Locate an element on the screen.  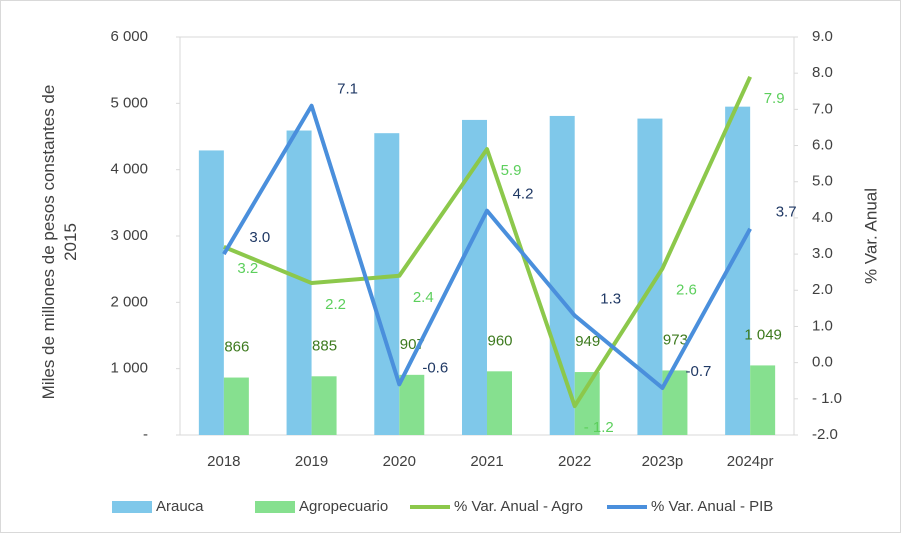
y2-tick-label: 6.0 is located at coordinates (822, 145).